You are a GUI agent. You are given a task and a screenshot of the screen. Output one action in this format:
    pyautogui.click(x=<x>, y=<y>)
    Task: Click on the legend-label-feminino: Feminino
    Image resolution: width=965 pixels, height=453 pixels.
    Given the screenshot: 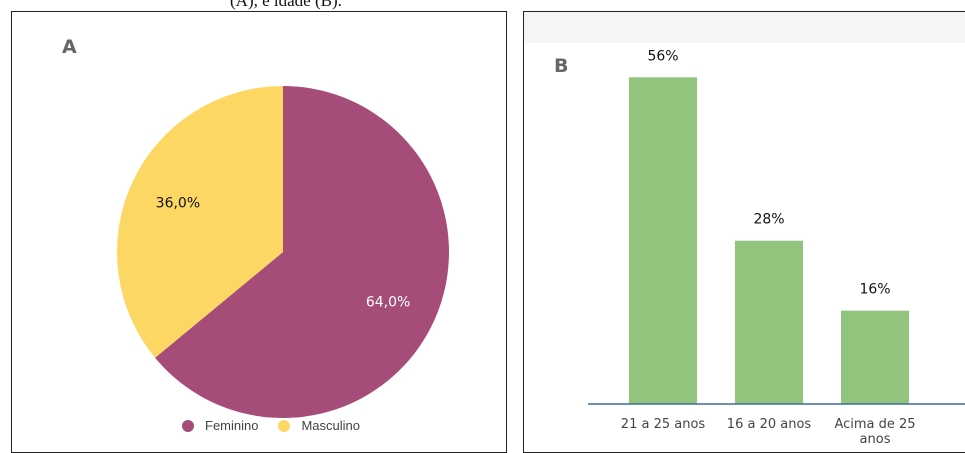 What is the action you would take?
    pyautogui.click(x=232, y=425)
    